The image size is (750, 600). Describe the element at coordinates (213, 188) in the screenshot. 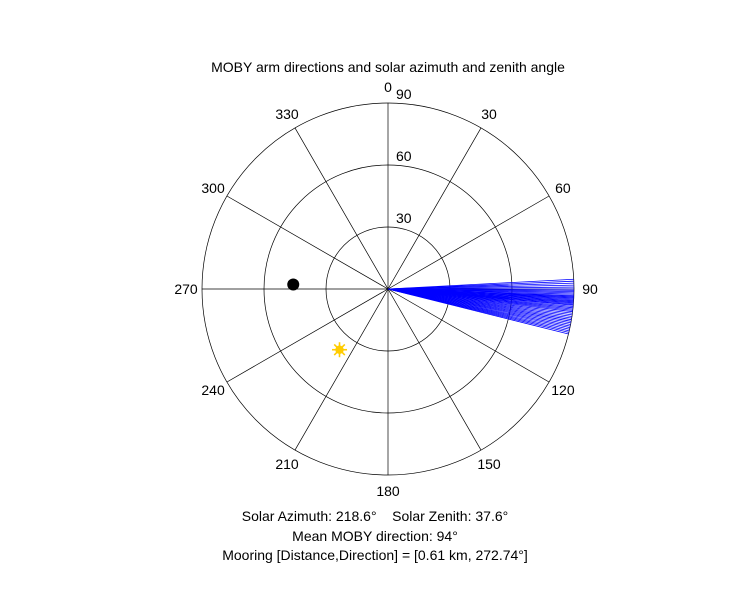

I see `azimuth-tick-label-300: 300` at that location.